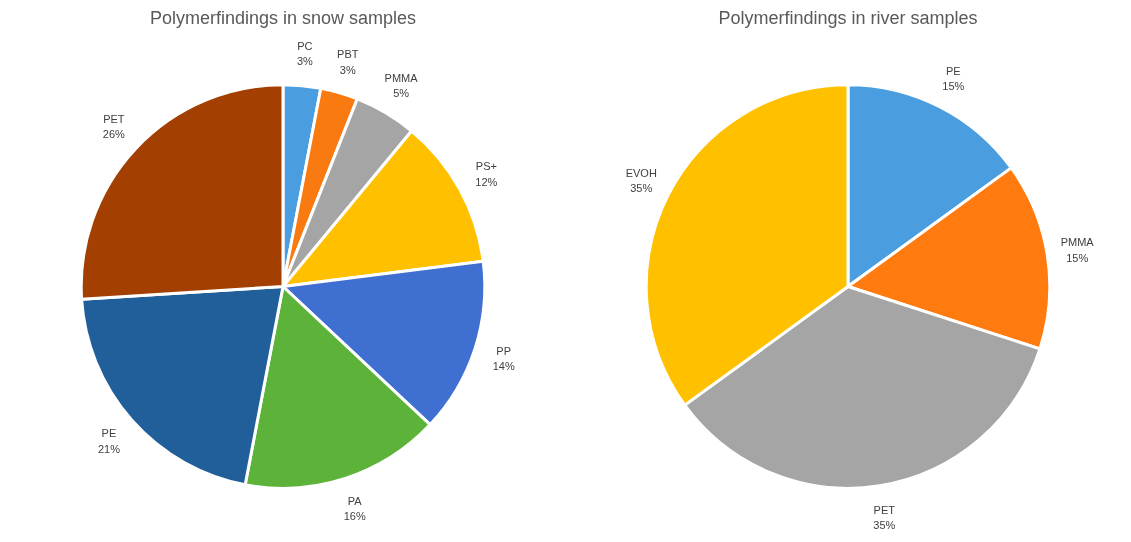  What do you see at coordinates (348, 54) in the screenshot?
I see `slice-label: PBT` at bounding box center [348, 54].